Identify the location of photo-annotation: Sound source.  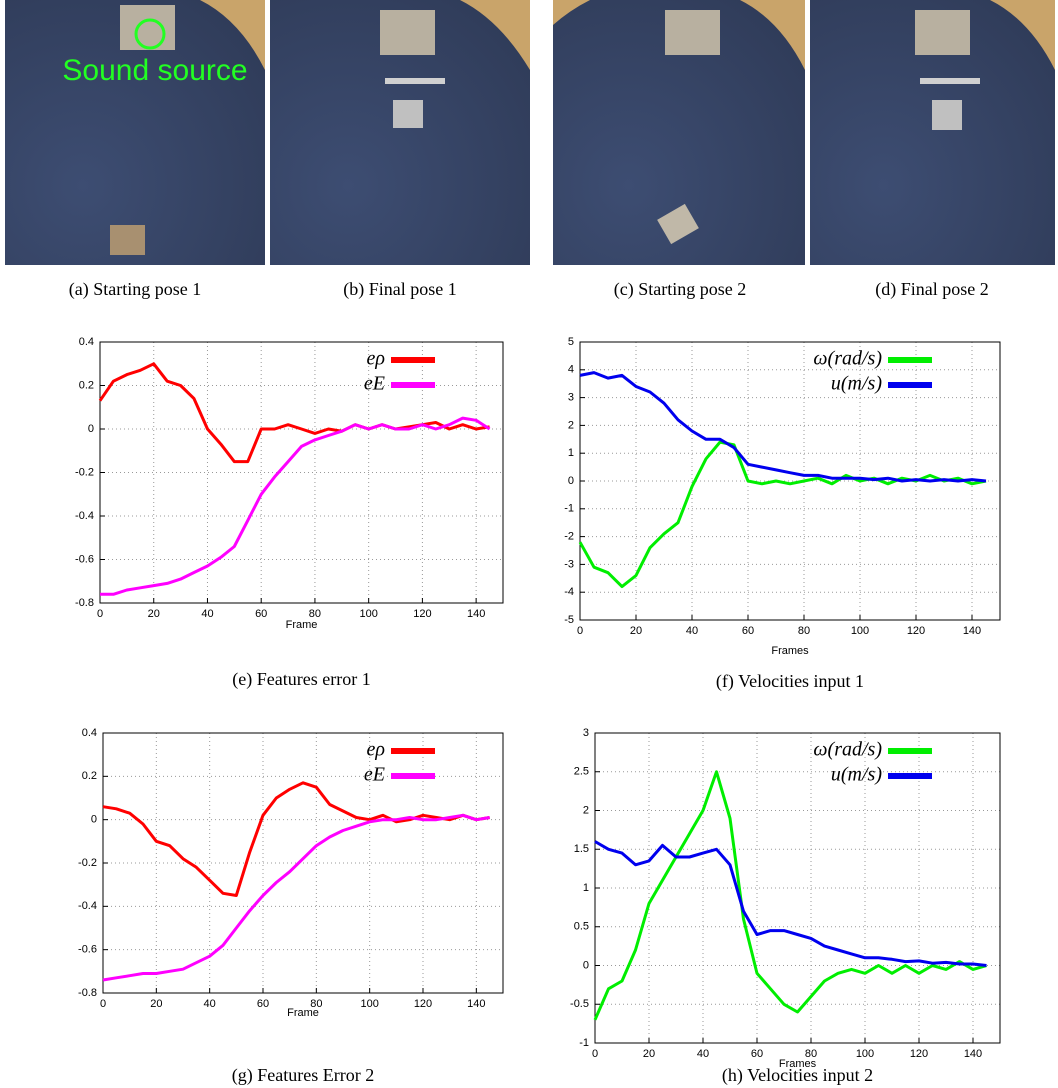
(154, 70).